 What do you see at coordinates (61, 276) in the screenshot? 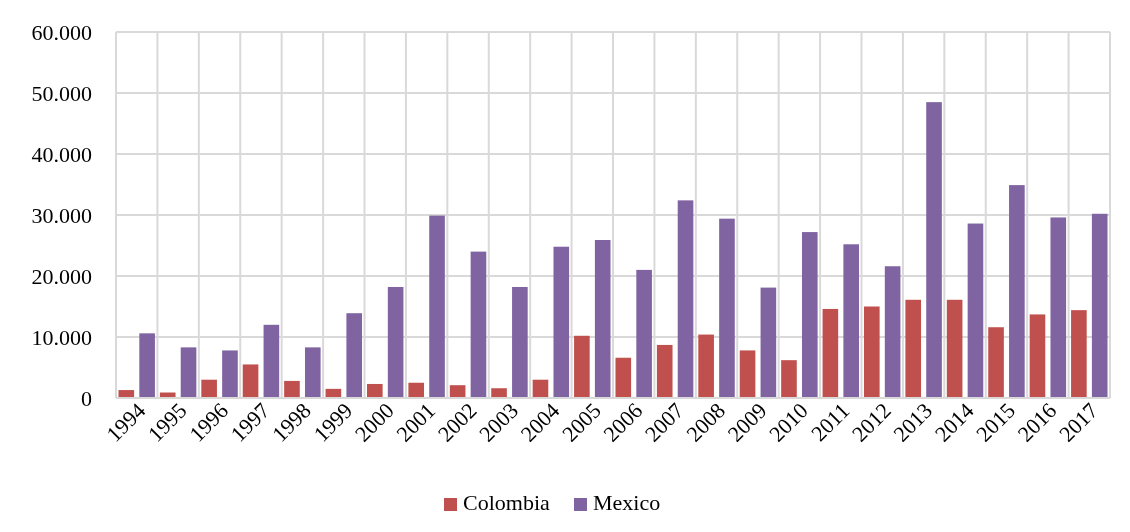
I see `y-tick-label: 20.000` at bounding box center [61, 276].